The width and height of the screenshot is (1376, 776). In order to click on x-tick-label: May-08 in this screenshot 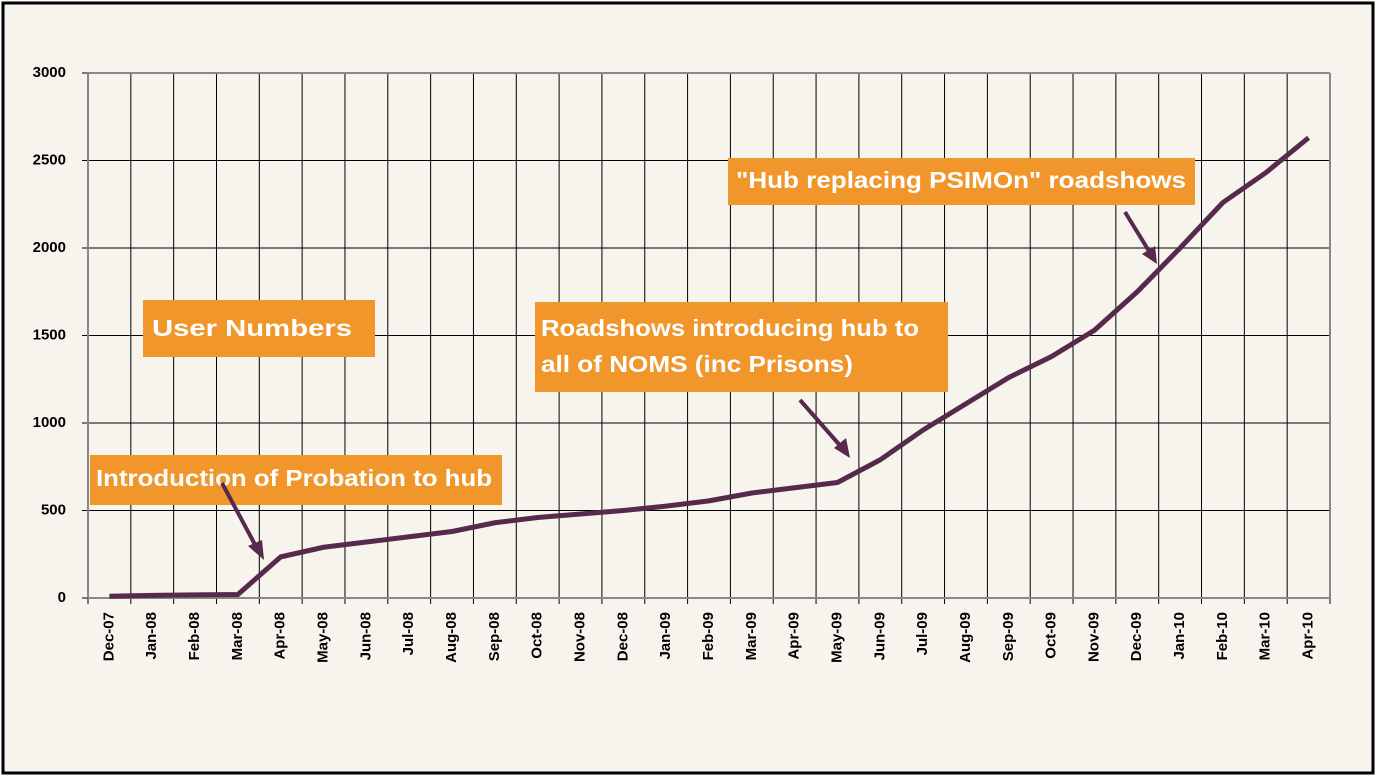, I will do `click(323, 637)`.